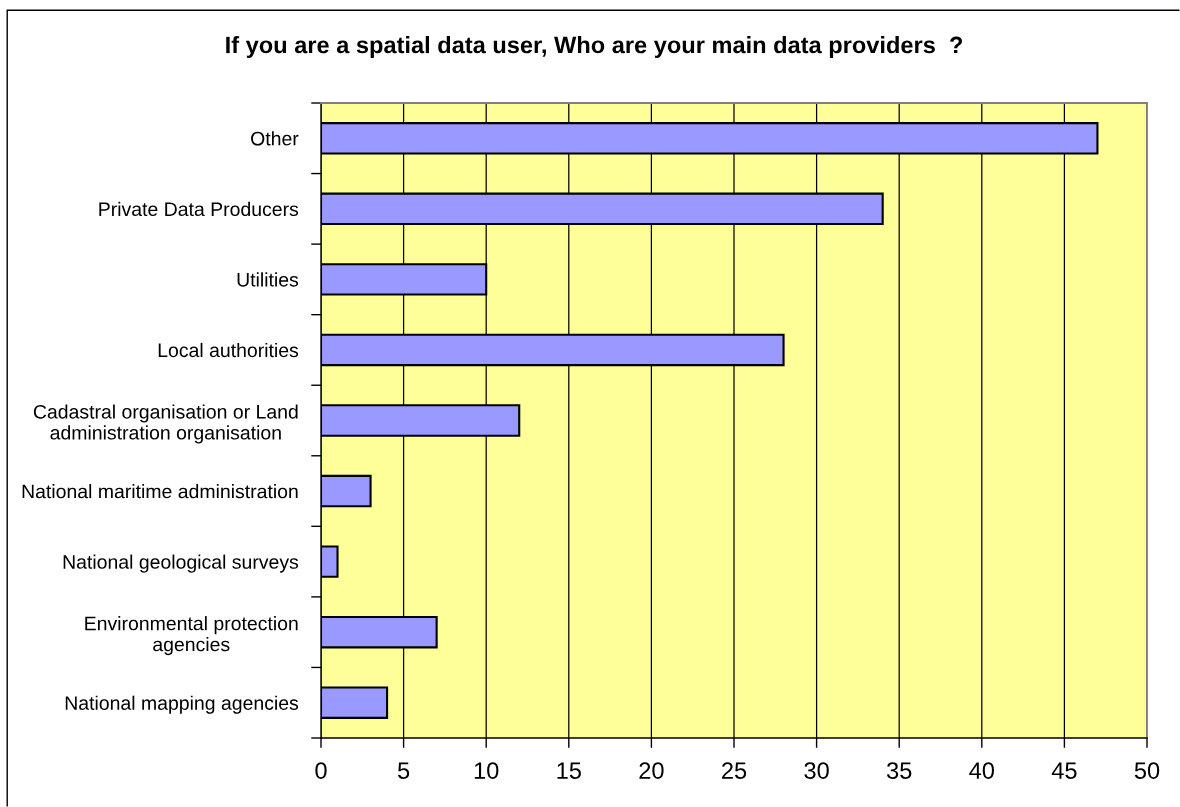 The height and width of the screenshot is (807, 1180). Describe the element at coordinates (486, 770) in the screenshot. I see `x-tick-label: 10` at that location.